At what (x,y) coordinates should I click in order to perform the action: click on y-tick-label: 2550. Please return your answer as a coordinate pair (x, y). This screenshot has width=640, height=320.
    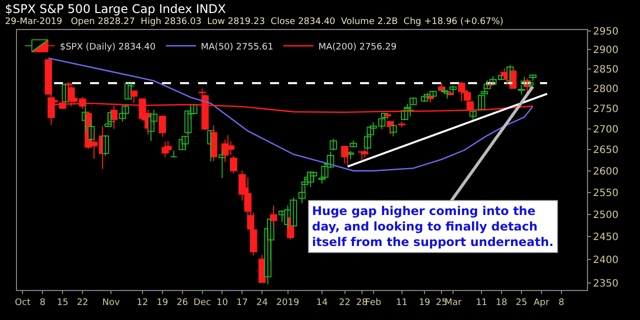
    Looking at the image, I should click on (605, 193).